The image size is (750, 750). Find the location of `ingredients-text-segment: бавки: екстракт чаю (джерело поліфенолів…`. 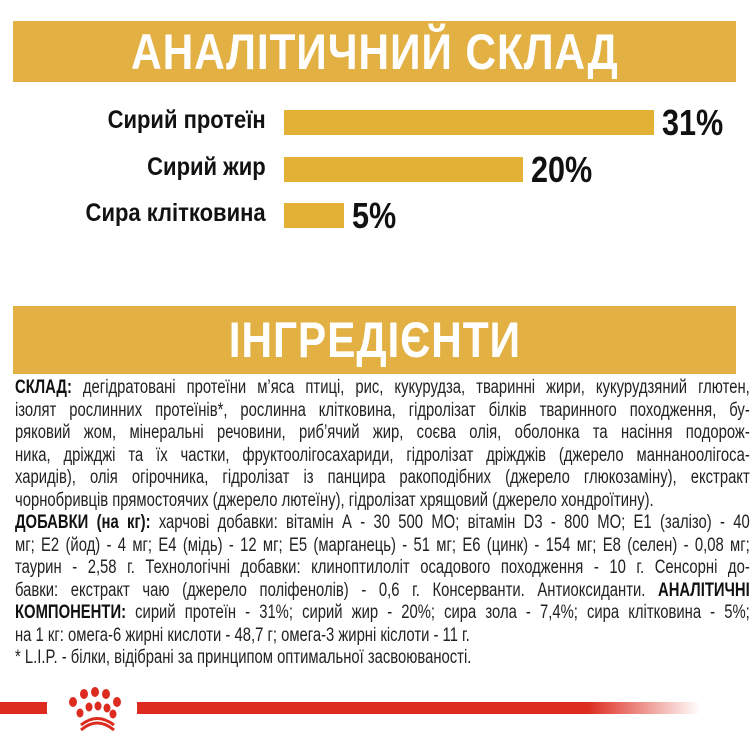

ingredients-text-segment: бавки: екстракт чаю (джерело поліфенолів… is located at coordinates (337, 590).